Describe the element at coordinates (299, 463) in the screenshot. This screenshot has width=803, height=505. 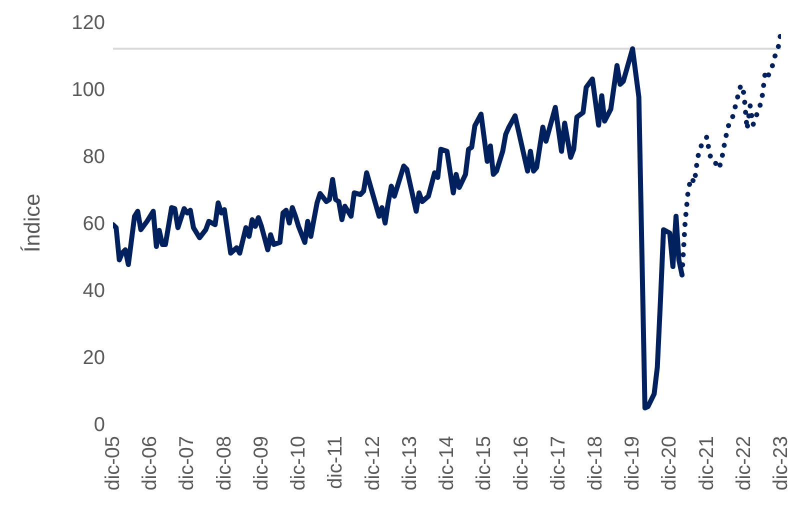
I see `x-tick-label: dic-10` at that location.